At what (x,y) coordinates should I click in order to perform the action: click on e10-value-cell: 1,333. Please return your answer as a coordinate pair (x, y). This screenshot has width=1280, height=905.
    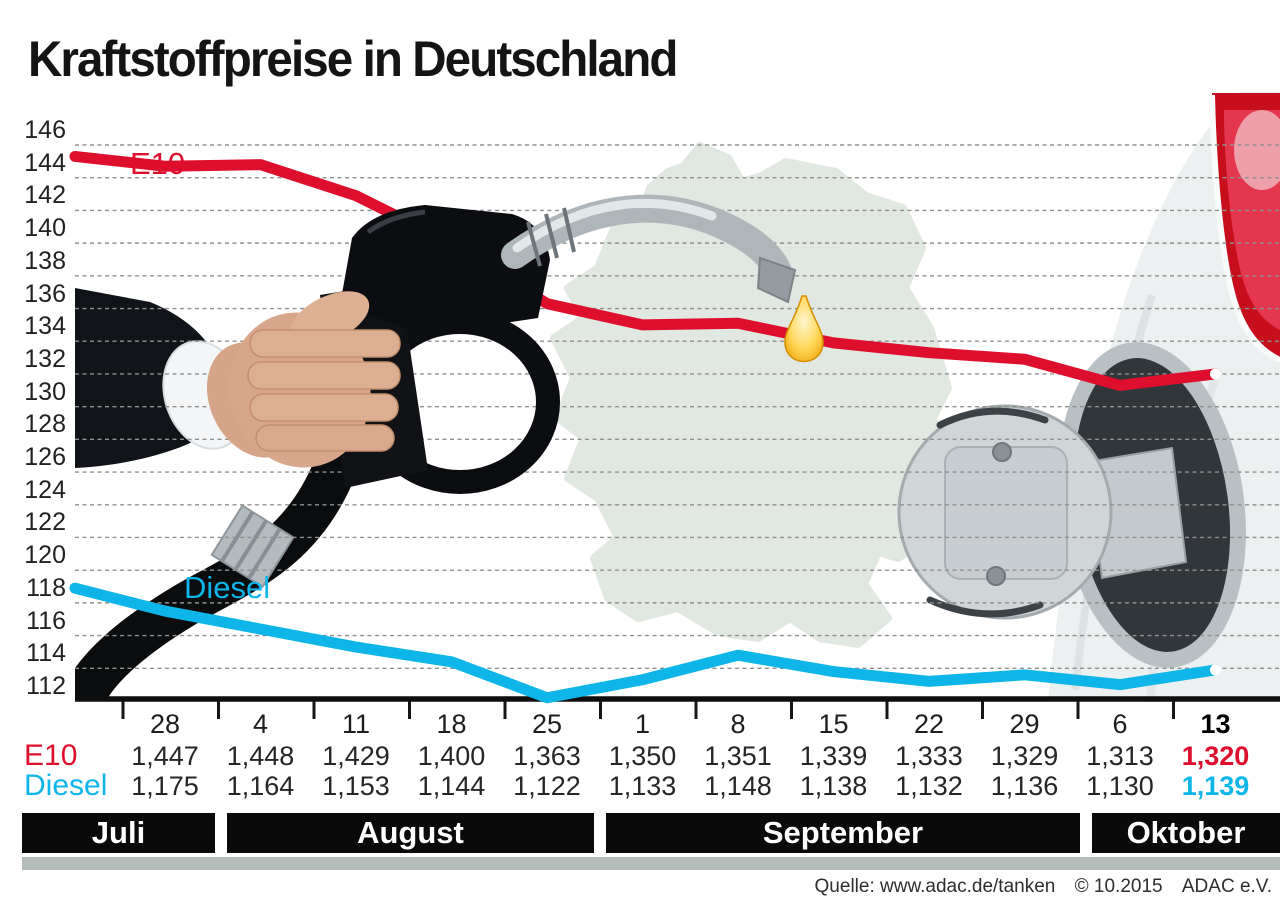
    Looking at the image, I should click on (929, 756).